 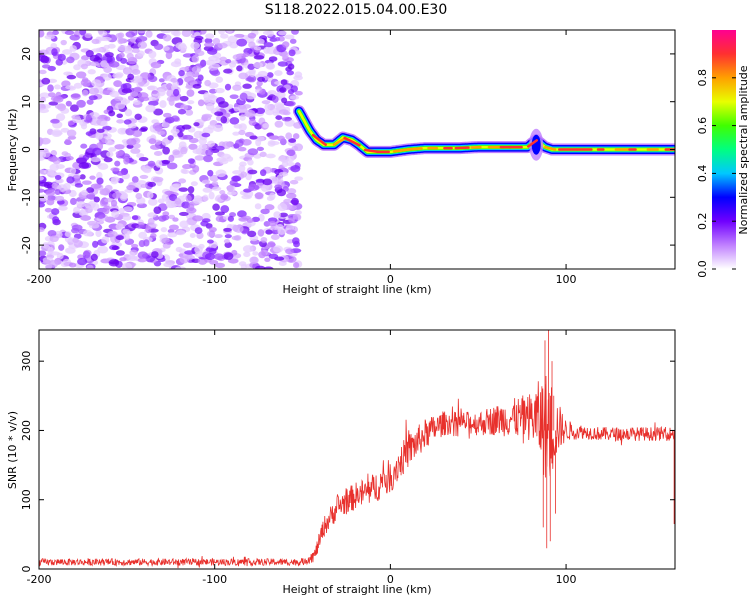 What do you see at coordinates (414, 149) in the screenshot?
I see `spectrogram-peak-segment` at bounding box center [414, 149].